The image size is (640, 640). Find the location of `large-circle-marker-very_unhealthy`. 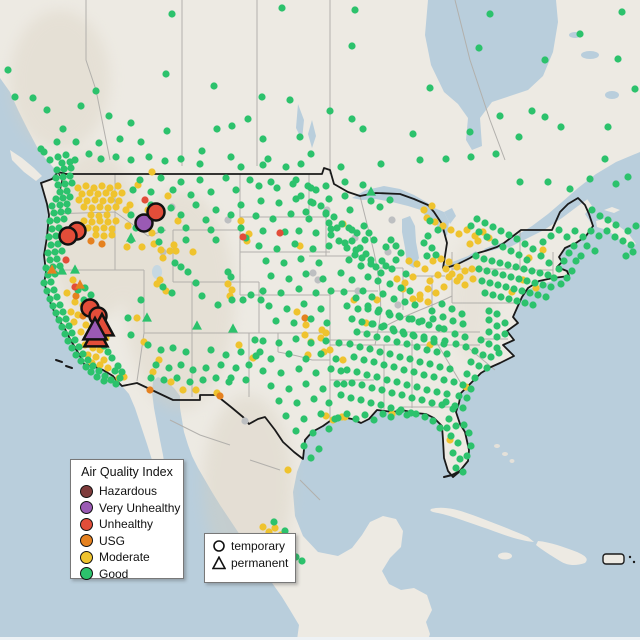

large-circle-marker-very_unhealthy is located at coordinates (144, 223).